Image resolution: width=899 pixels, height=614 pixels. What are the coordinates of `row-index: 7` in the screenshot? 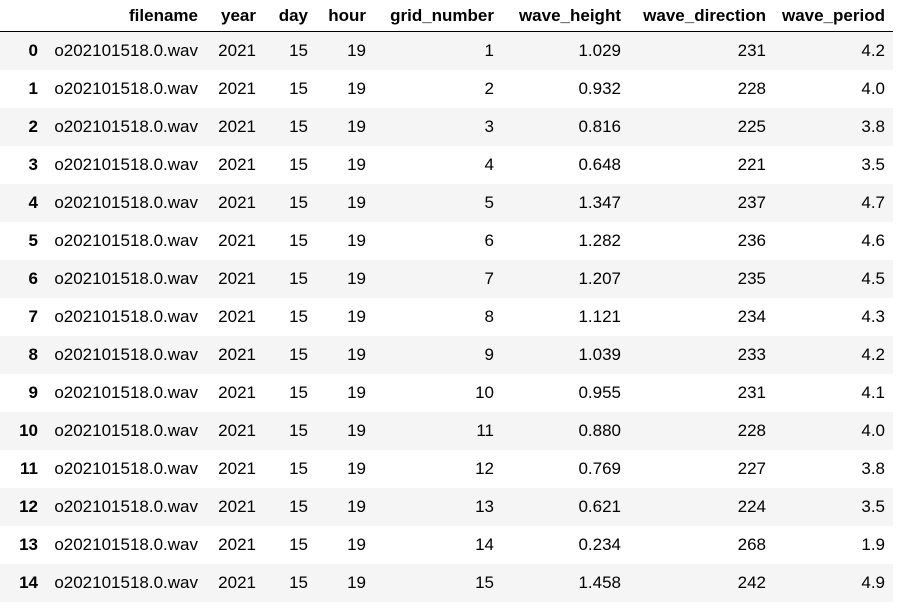 It's located at (33, 316).